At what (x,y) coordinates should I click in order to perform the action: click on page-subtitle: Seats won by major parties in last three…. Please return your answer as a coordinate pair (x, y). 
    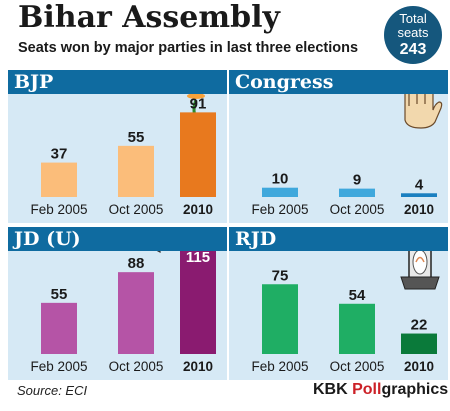
    Looking at the image, I should click on (188, 48).